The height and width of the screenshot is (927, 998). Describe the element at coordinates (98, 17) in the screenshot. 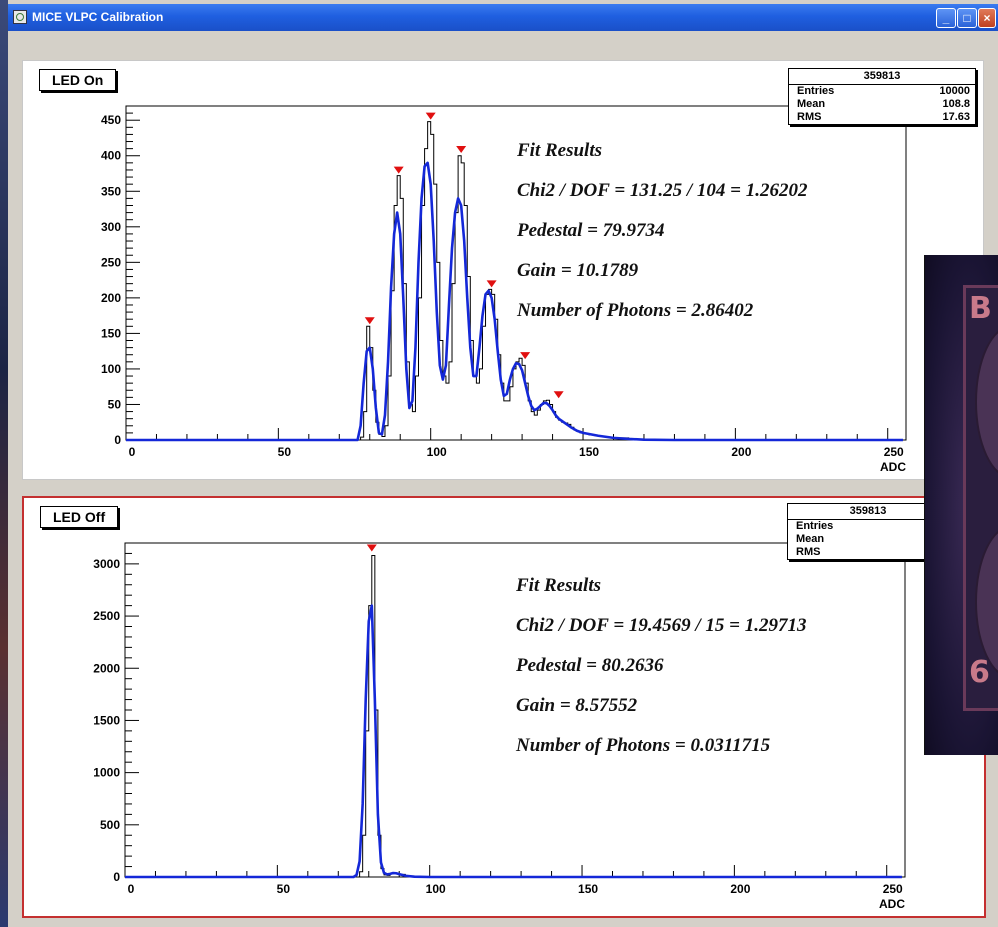

I see `window-title: MICE VLPC Calibration` at that location.